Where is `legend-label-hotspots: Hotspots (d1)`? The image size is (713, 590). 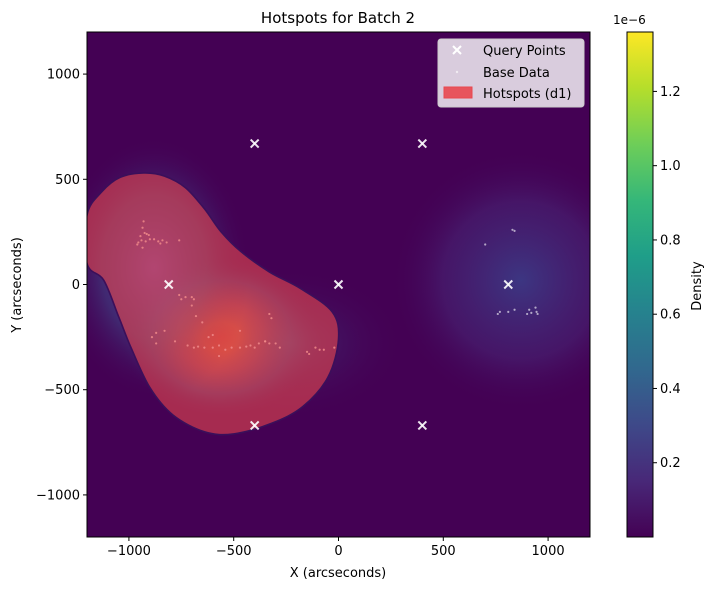 legend-label-hotspots: Hotspots (d1) is located at coordinates (527, 94).